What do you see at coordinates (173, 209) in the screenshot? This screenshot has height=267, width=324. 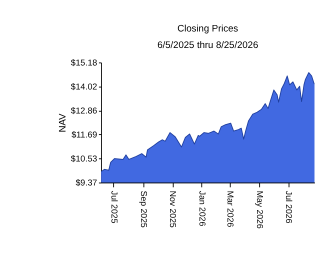 I see `x-tick-label: Nov 2025` at bounding box center [173, 209].